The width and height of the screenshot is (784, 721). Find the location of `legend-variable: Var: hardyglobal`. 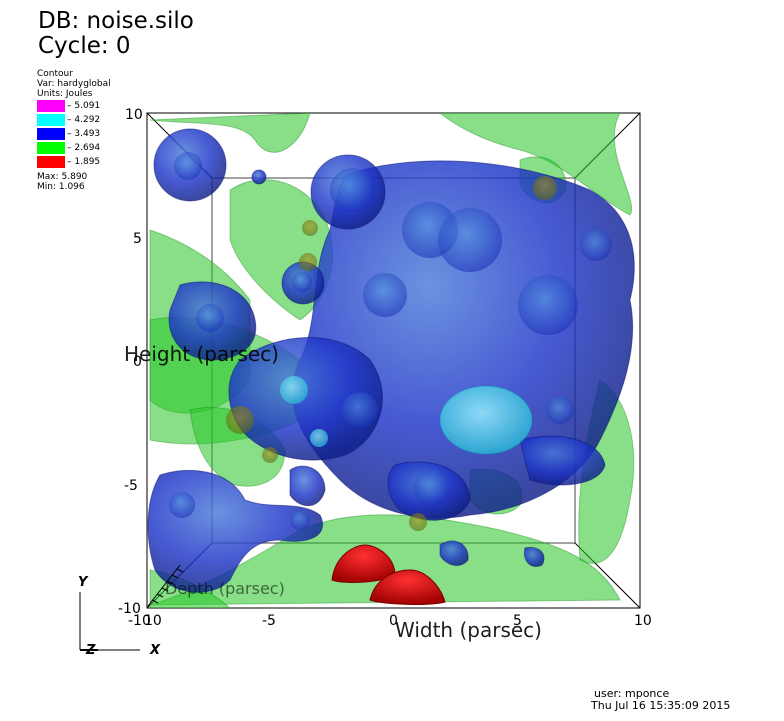

legend-variable: Var: hardyglobal is located at coordinates (74, 84).